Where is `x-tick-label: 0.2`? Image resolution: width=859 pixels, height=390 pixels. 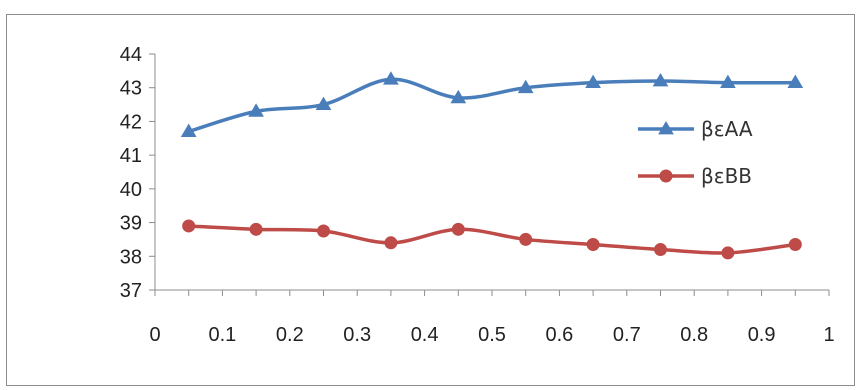
x-tick-label: 0.2 is located at coordinates (290, 335).